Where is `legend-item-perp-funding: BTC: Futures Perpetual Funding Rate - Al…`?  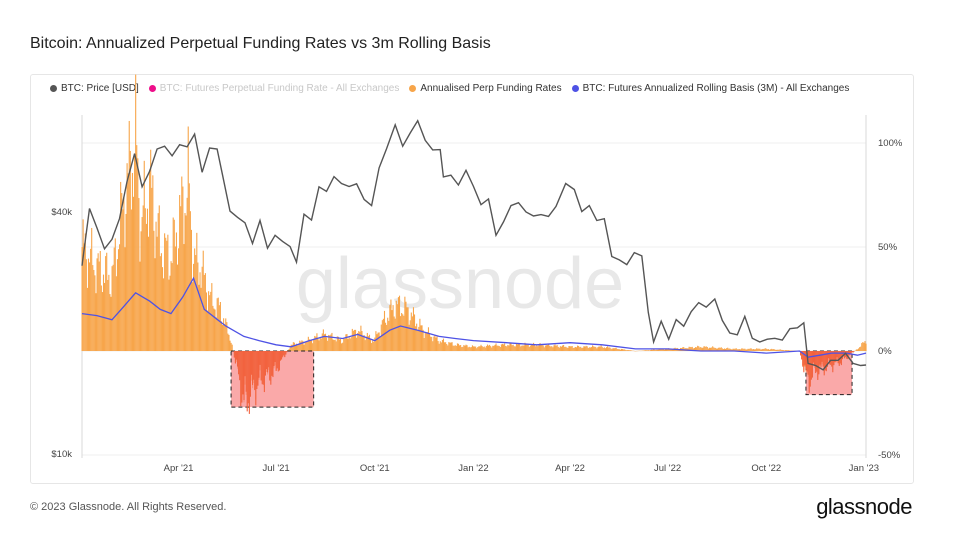
legend-item-perp-funding: BTC: Futures Perpetual Funding Rate - Al… is located at coordinates (273, 88).